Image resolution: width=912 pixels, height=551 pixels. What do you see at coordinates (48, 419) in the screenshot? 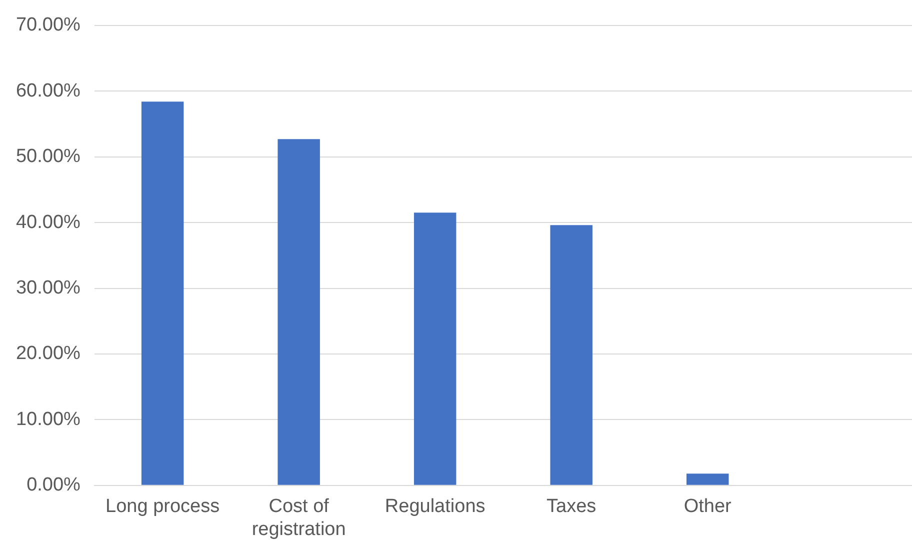
I see `y-tick-label: 10.00%` at bounding box center [48, 419].